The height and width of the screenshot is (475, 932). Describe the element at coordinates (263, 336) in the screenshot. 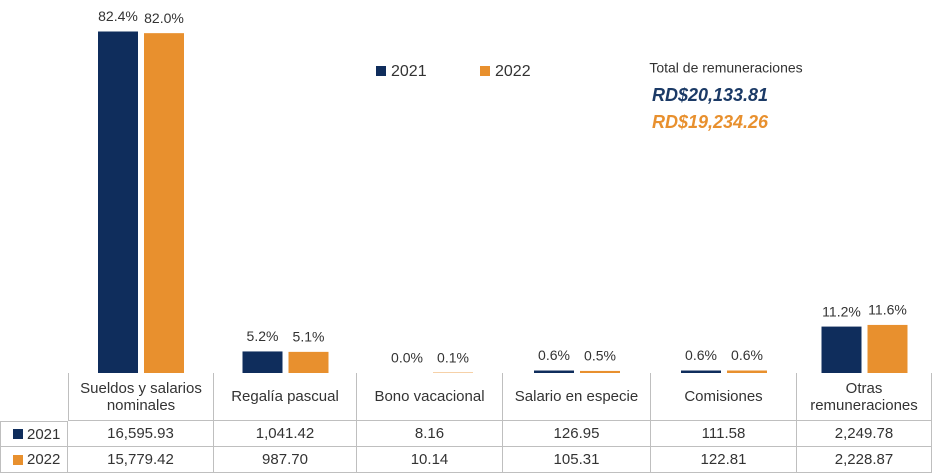

I see `value-label: 5.2%` at that location.